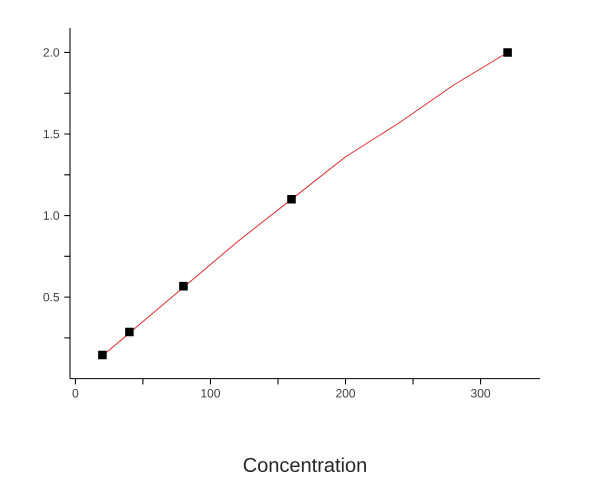 Image resolution: width=600 pixels, height=492 pixels. What do you see at coordinates (210, 393) in the screenshot?
I see `x-tick-label: 100` at bounding box center [210, 393].